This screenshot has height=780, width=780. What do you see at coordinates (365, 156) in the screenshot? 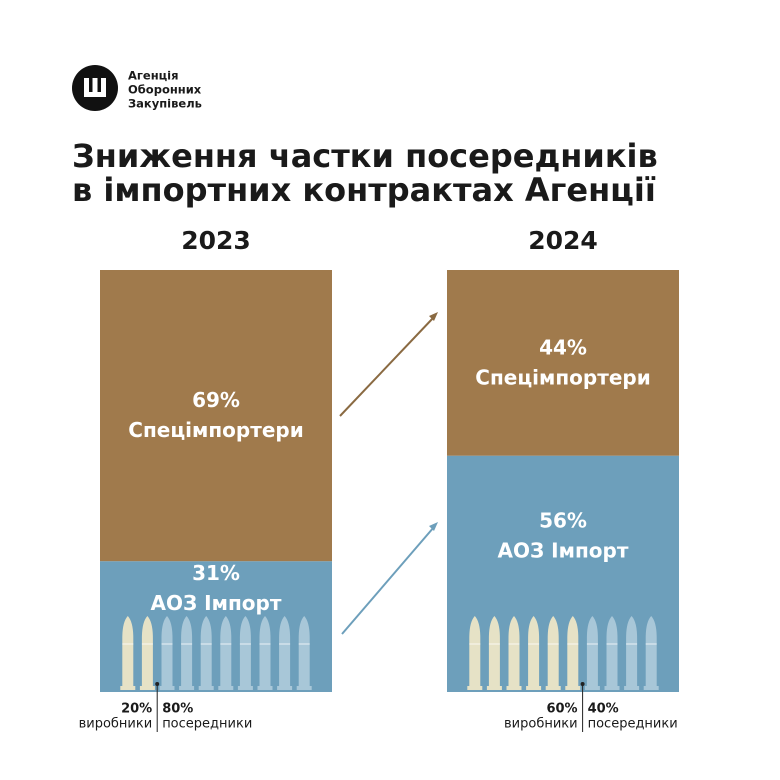
I see `title: Зниження частки посередників` at bounding box center [365, 156].